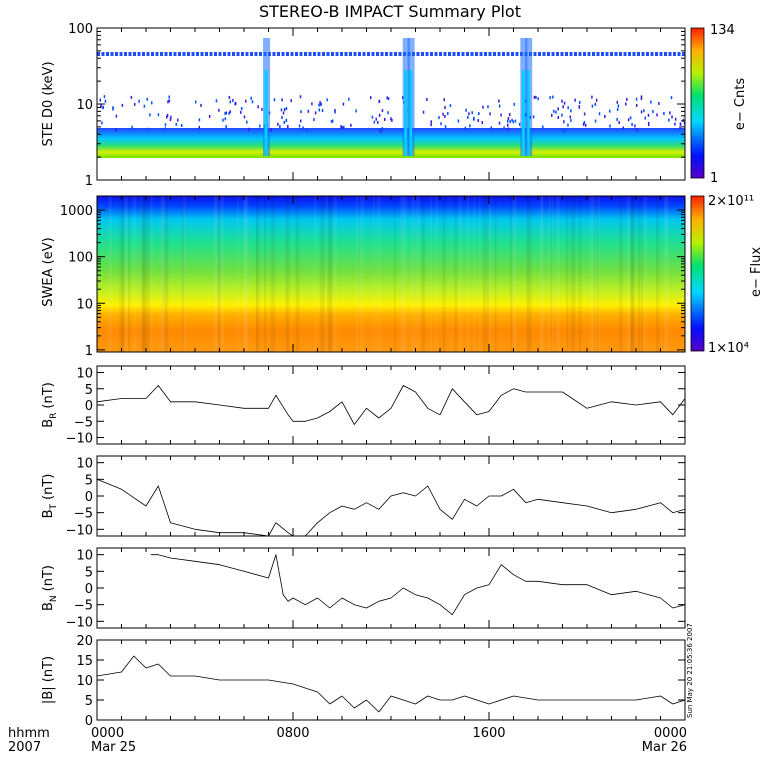  I want to click on swea-tick-label: 1000, so click(76, 211).